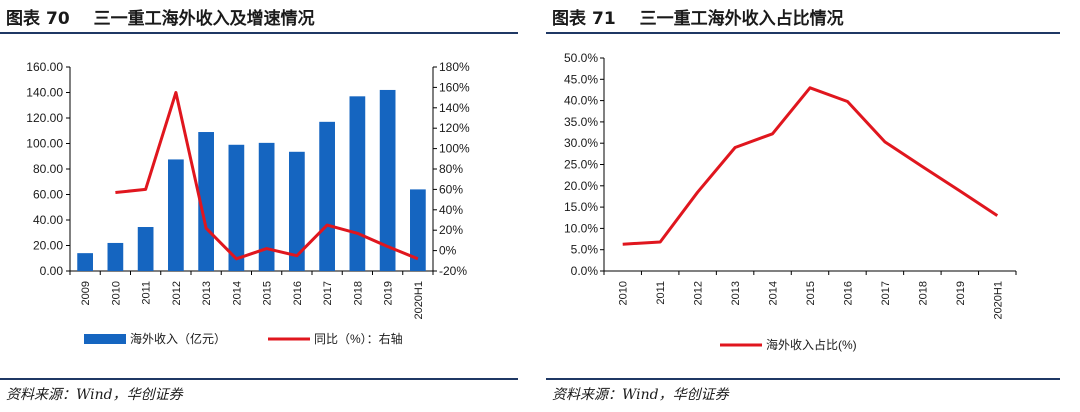 The image size is (1080, 412). Describe the element at coordinates (48, 195) in the screenshot. I see `left-y-tick-label: 60.00` at that location.